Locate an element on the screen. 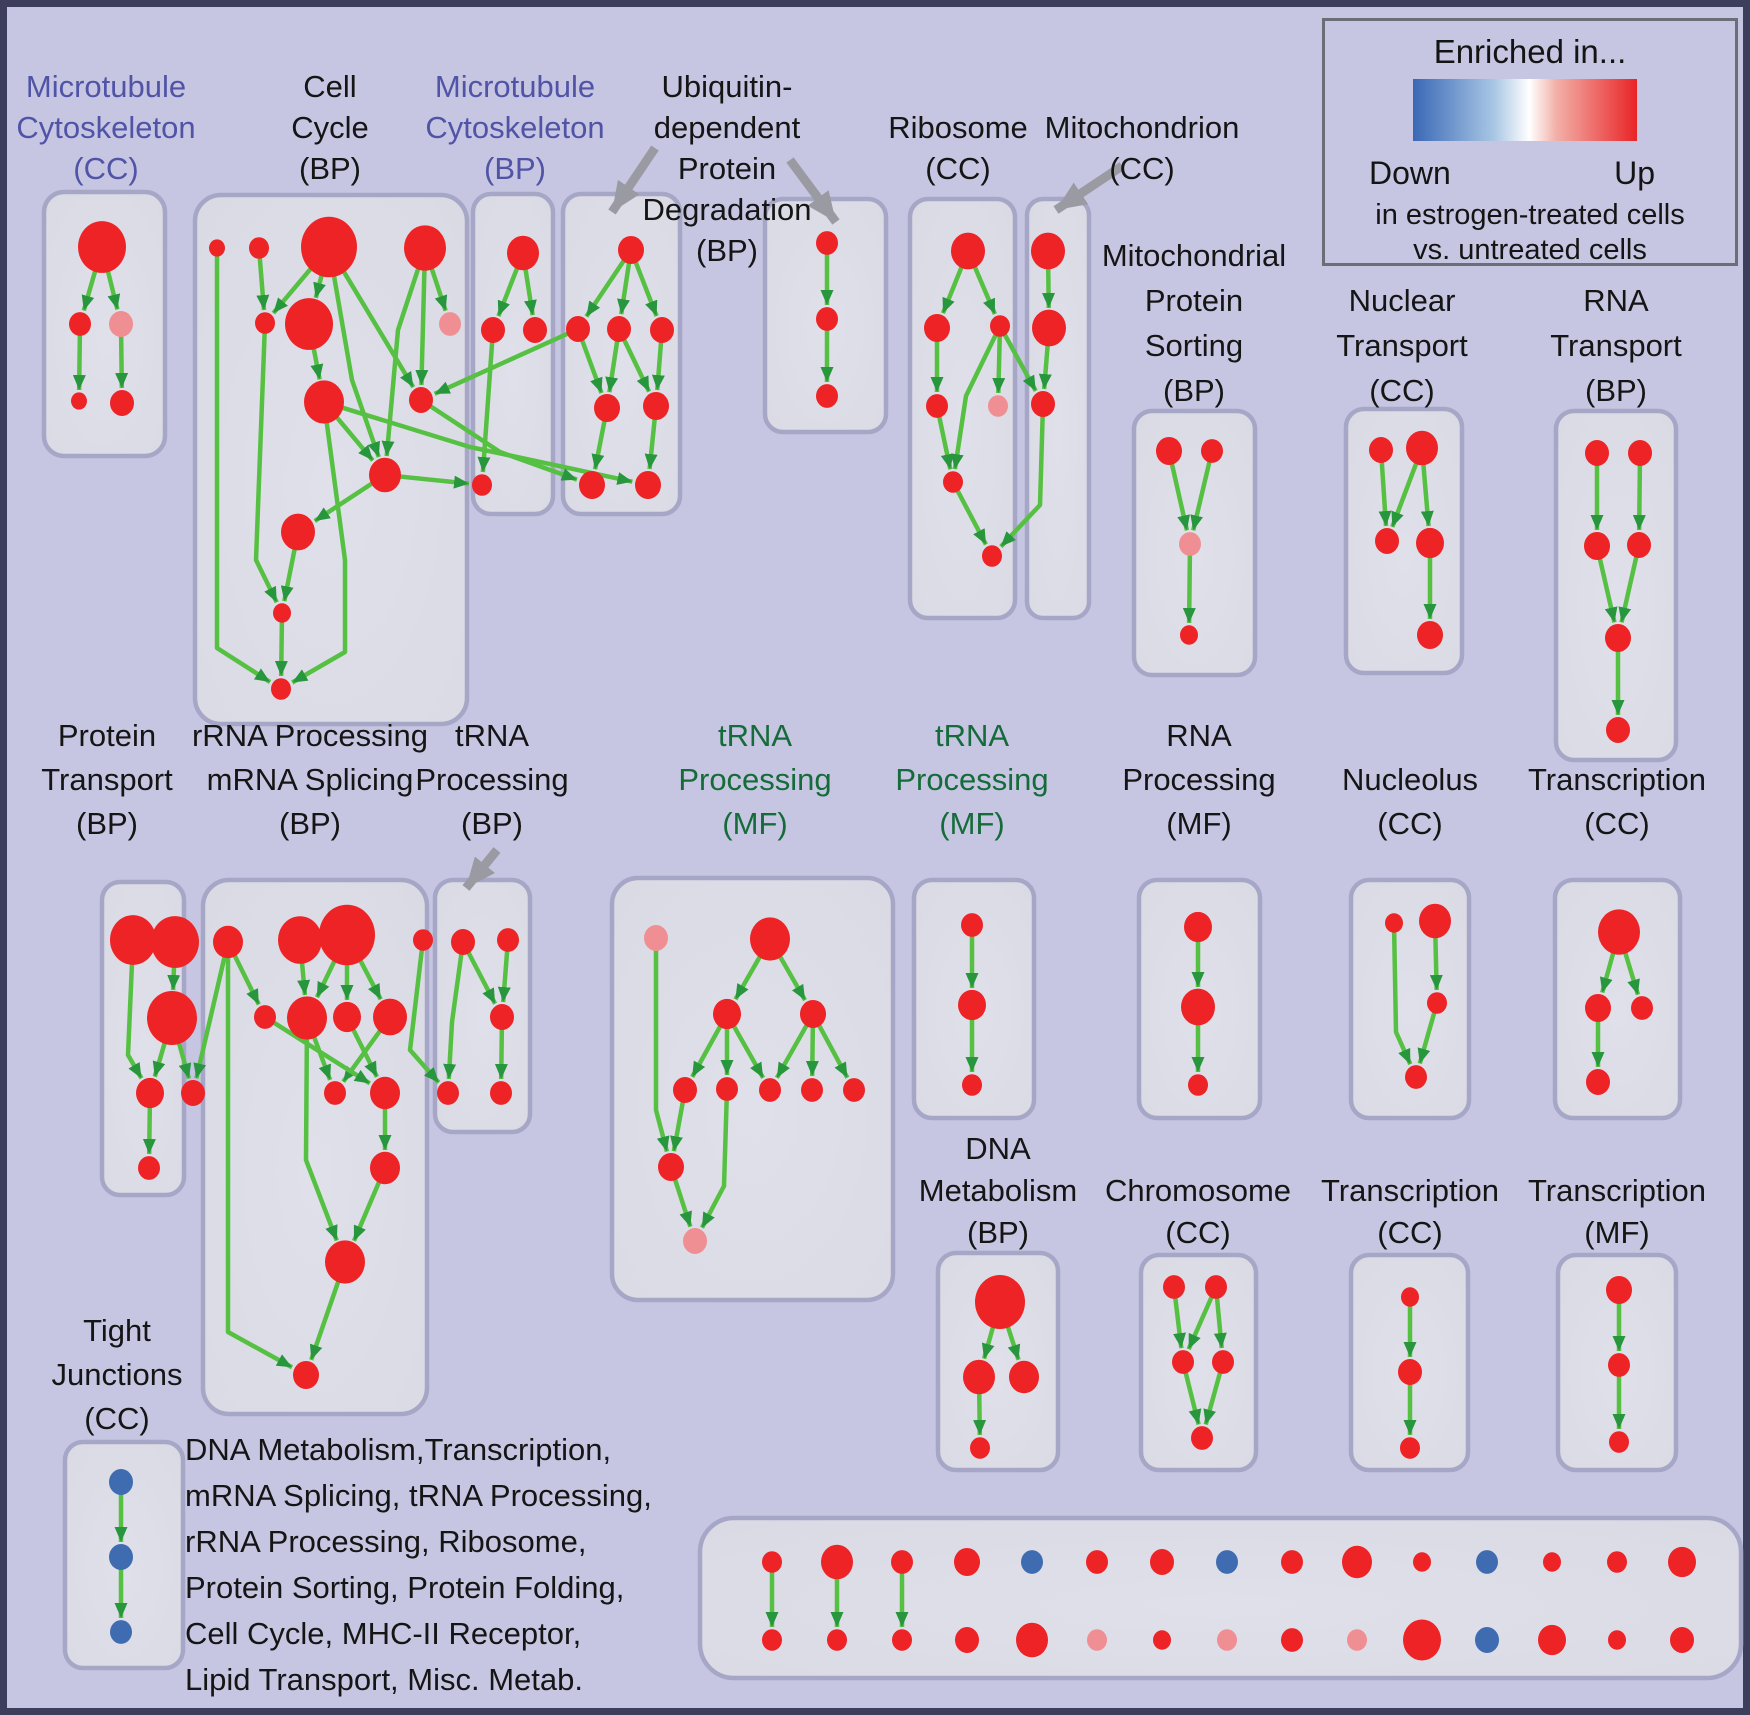 Image resolution: width=1750 pixels, height=1715 pixels. node-a1 is located at coordinates (80, 324).